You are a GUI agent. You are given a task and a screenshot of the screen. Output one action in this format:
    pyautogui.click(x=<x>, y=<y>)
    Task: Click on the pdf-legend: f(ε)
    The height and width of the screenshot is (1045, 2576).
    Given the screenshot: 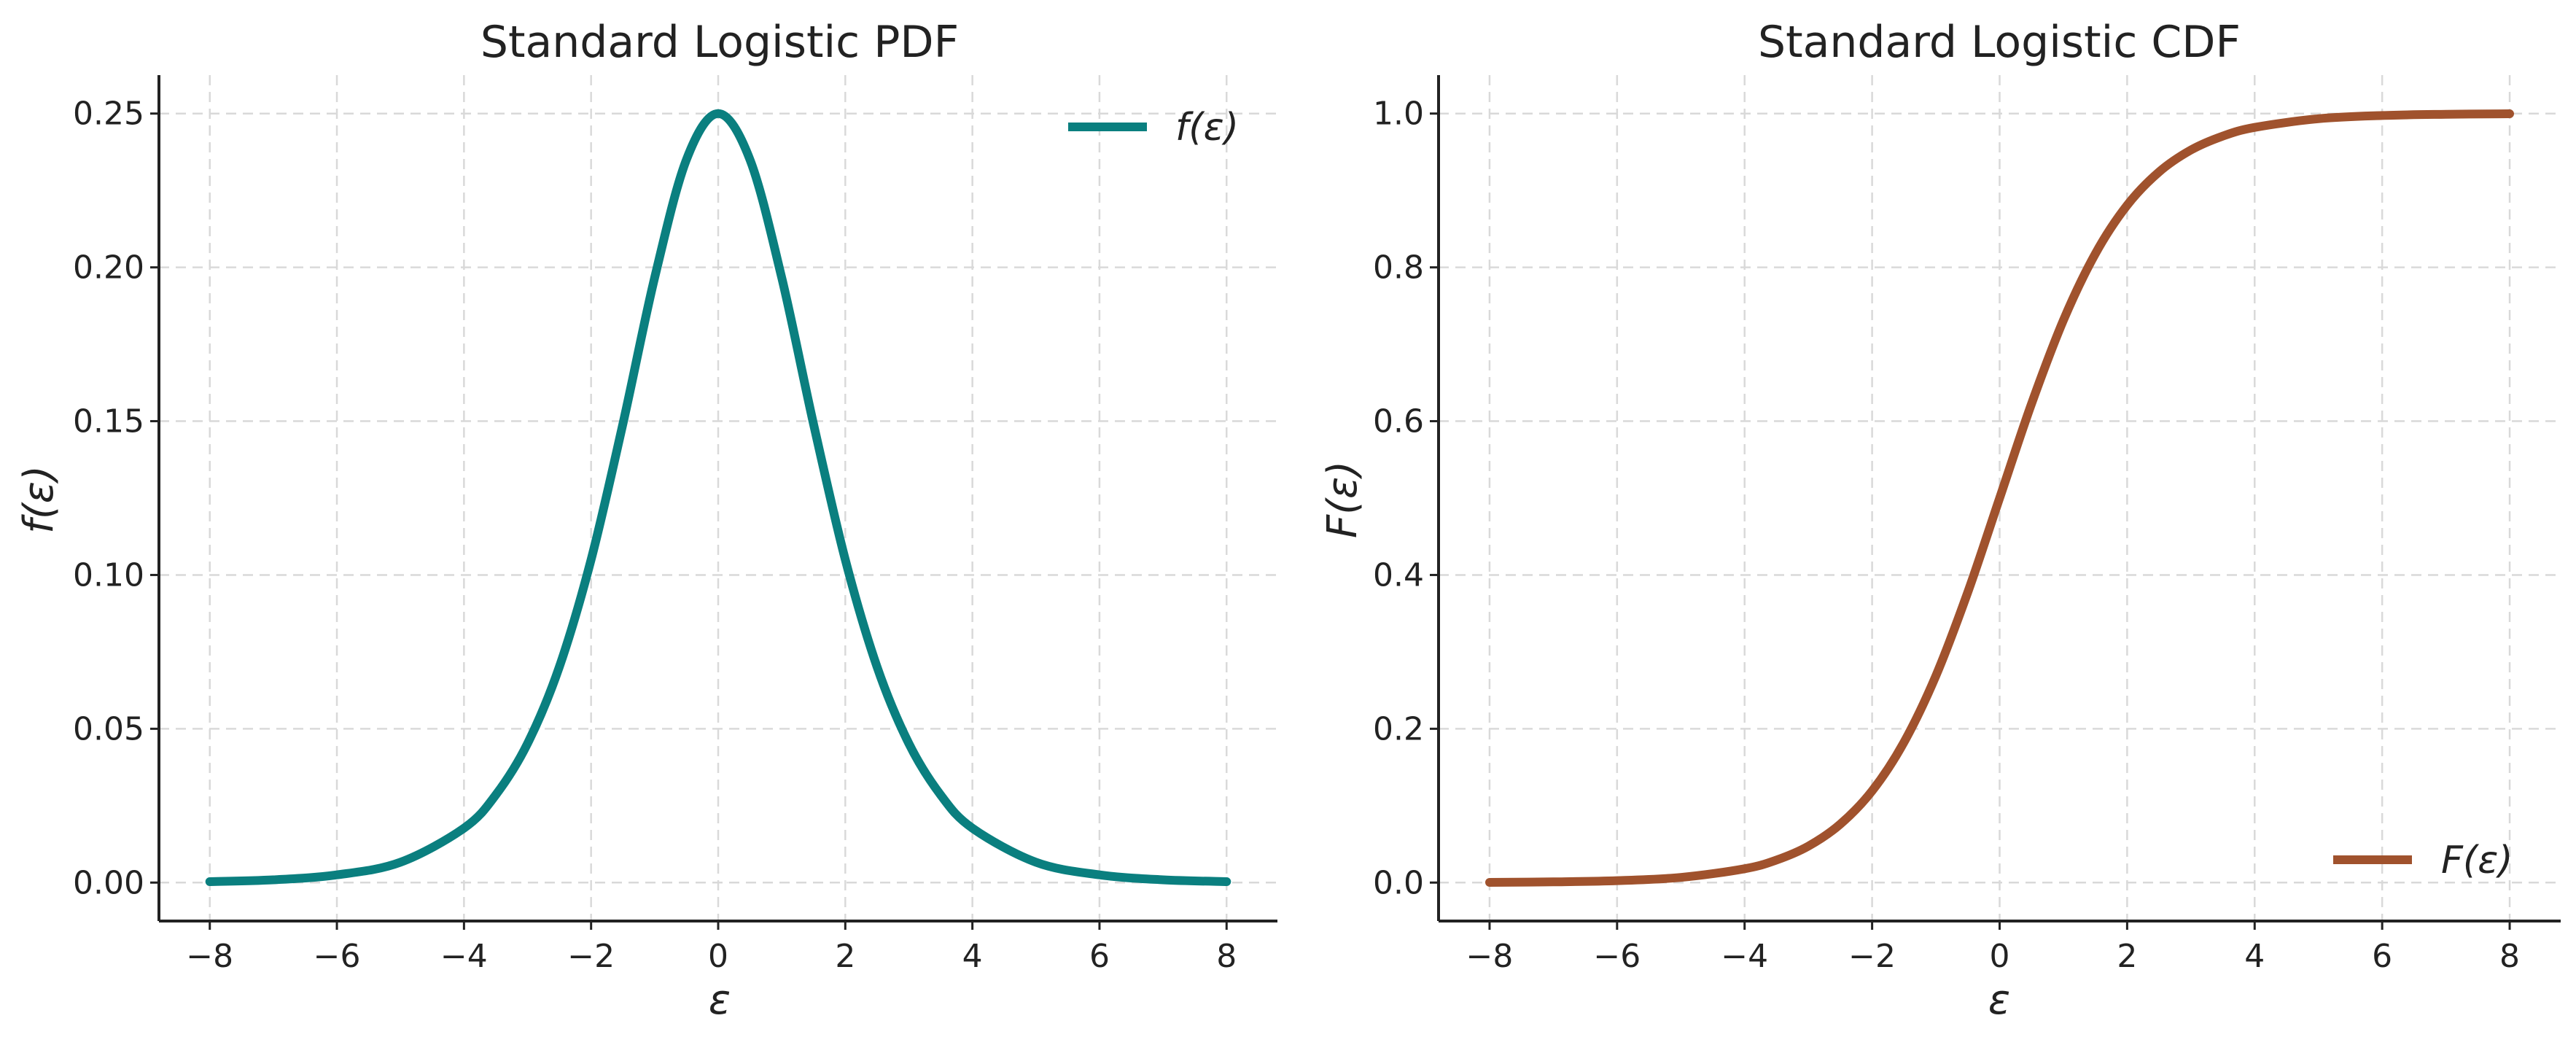 What is the action you would take?
    pyautogui.click(x=1153, y=128)
    